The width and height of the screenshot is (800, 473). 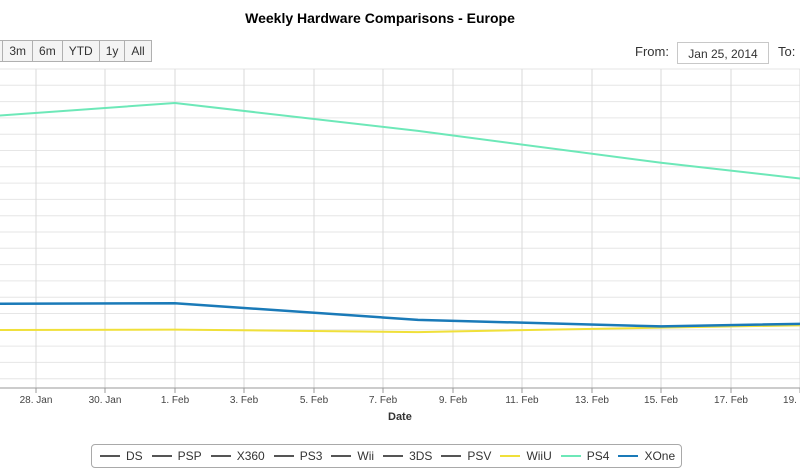 What do you see at coordinates (731, 400) in the screenshot?
I see `x-tick-label: 17. Feb` at bounding box center [731, 400].